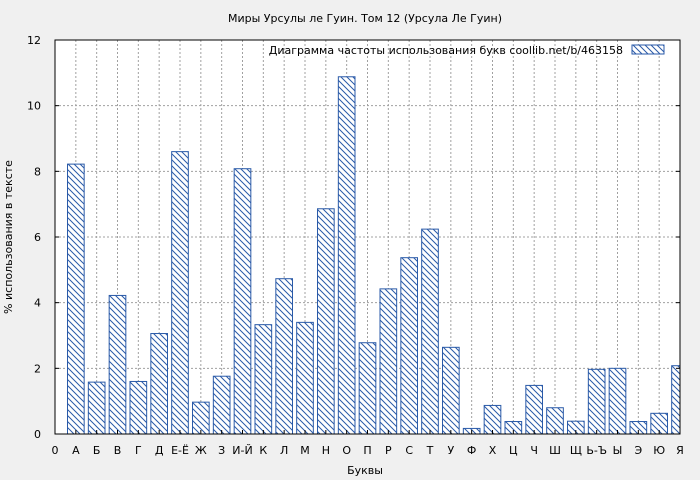 This screenshot has width=700, height=480. What do you see at coordinates (97, 450) in the screenshot?
I see `x-tick-label: Б` at bounding box center [97, 450].